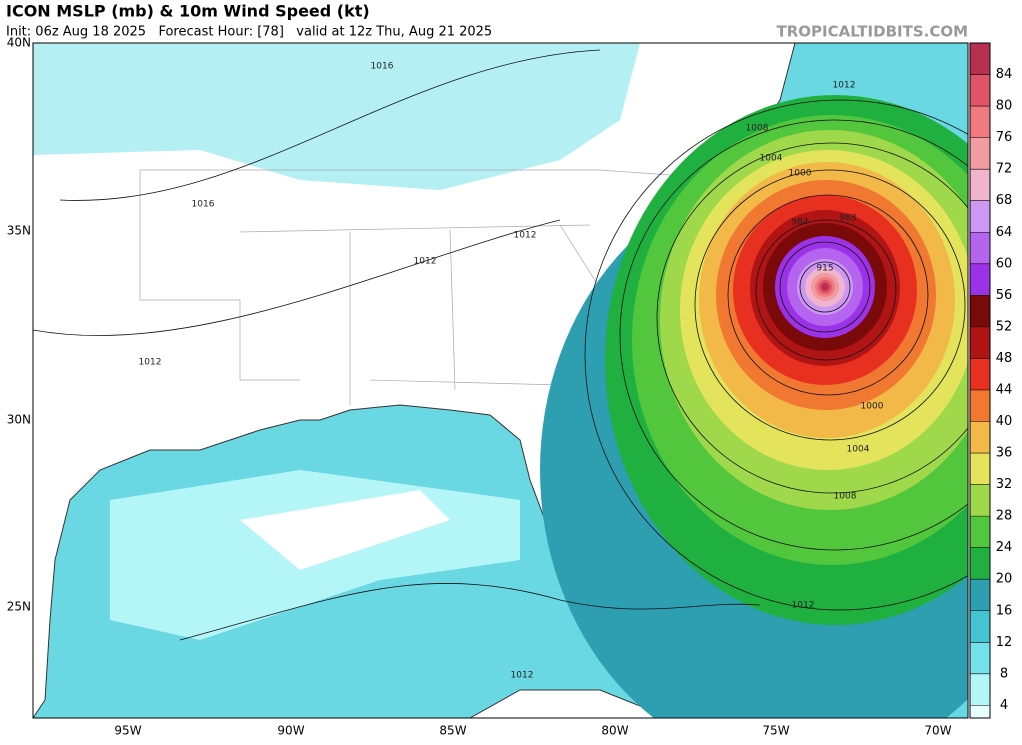  I want to click on colorbar-label: 20, so click(1004, 579).